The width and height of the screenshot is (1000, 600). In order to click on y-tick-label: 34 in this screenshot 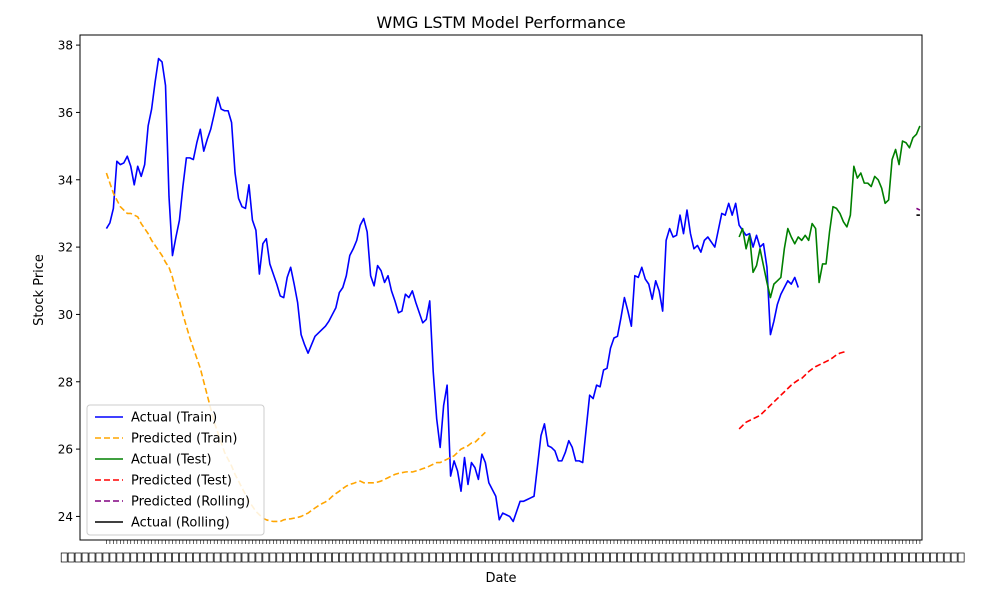, I will do `click(65, 180)`.